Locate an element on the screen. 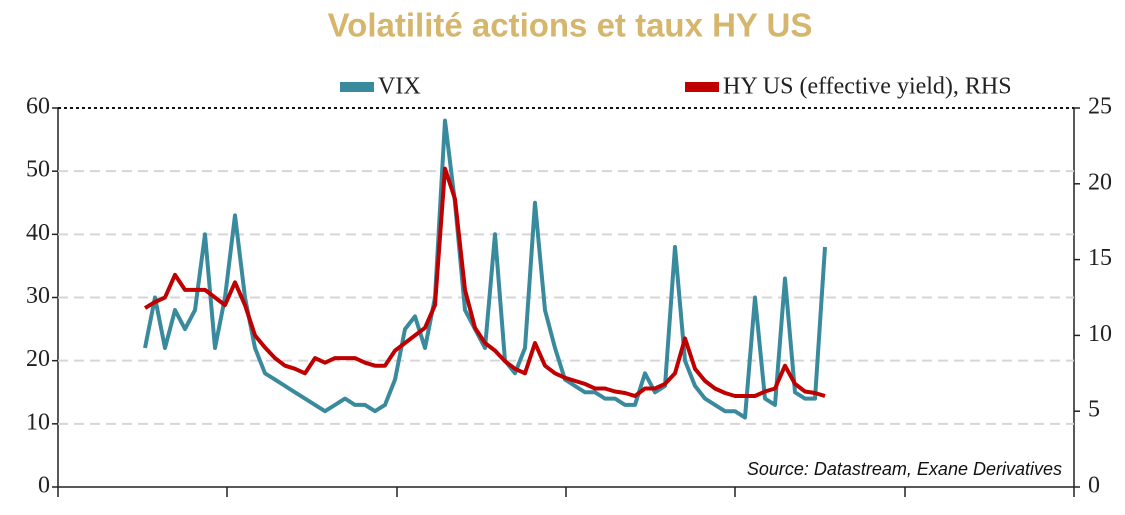 This screenshot has width=1125, height=515. y-tick-label: 20 is located at coordinates (38, 359).